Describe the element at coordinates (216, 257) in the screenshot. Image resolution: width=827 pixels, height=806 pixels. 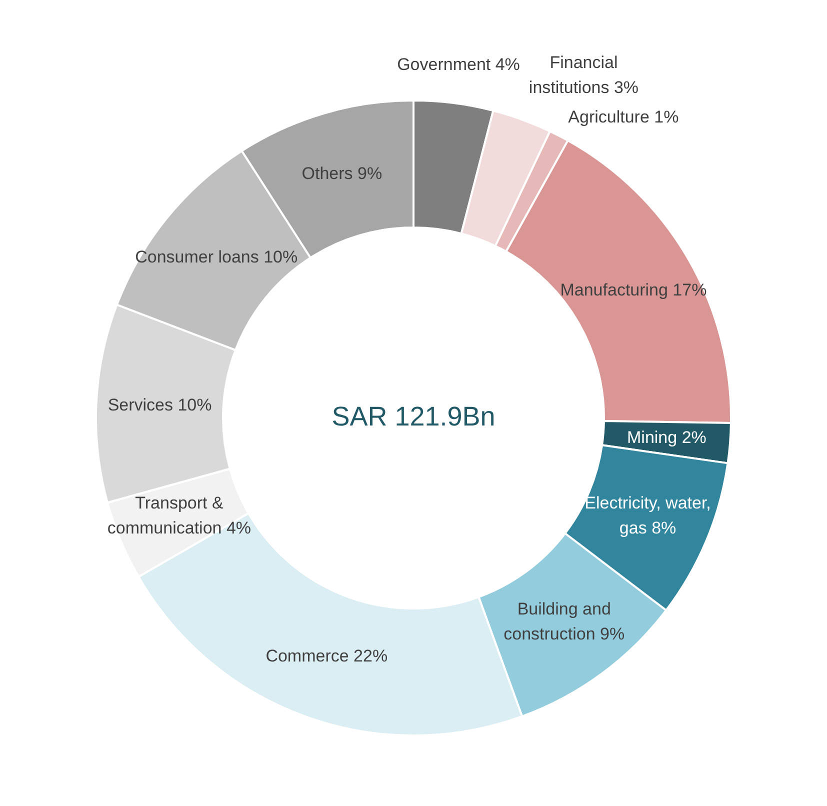
I see `slice-label: Consumer loans 10%` at that location.